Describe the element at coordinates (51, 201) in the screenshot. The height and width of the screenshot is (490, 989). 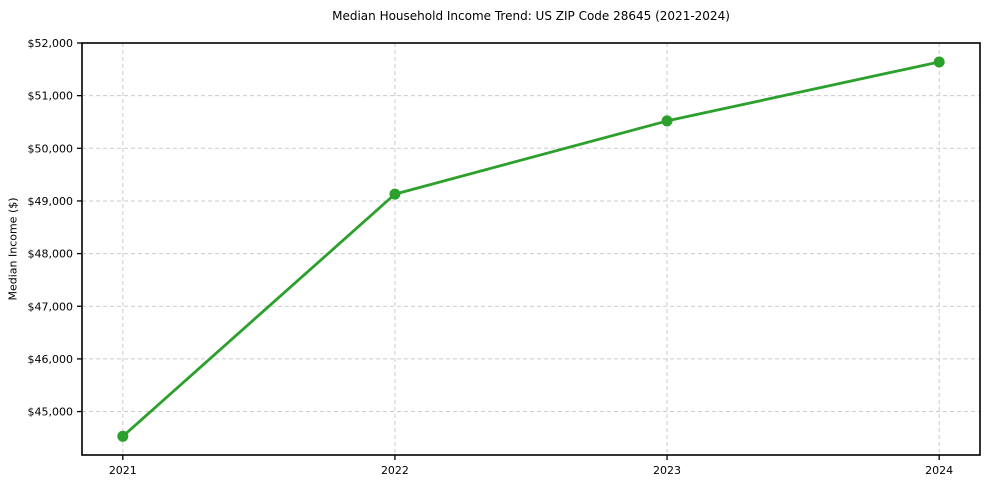
I see `y-tick-label: $49,000` at that location.